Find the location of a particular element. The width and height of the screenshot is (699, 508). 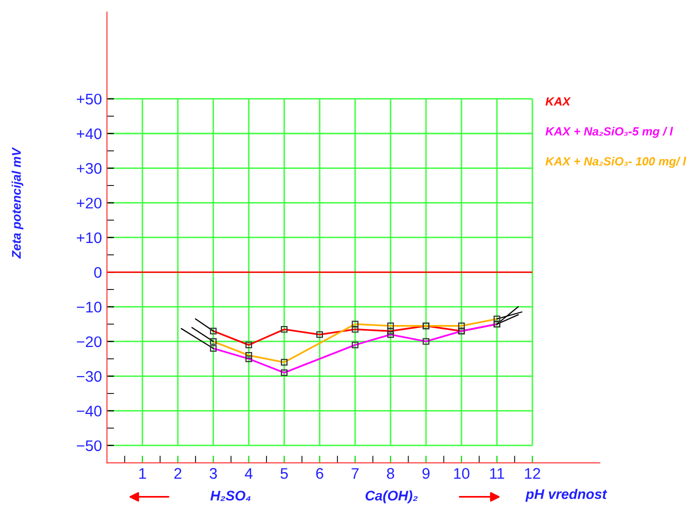

x-tick-label: 10 is located at coordinates (462, 473).